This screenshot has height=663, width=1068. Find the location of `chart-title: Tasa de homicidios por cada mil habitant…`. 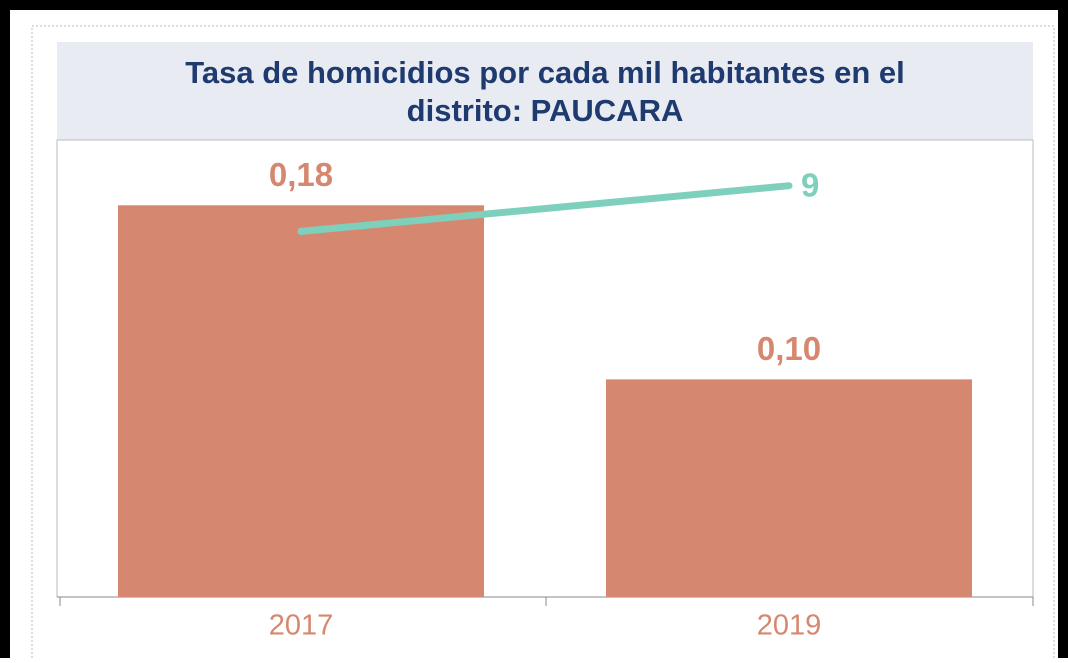

chart-title: Tasa de homicidios por cada mil habitant… is located at coordinates (545, 91).